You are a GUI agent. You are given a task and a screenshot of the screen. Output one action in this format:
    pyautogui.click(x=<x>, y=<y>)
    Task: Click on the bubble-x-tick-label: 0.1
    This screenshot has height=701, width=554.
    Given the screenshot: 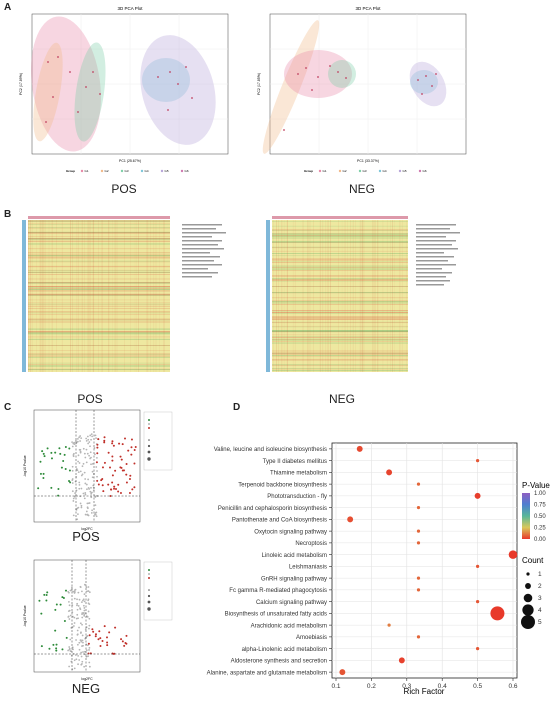 What is the action you would take?
    pyautogui.click(x=335, y=686)
    